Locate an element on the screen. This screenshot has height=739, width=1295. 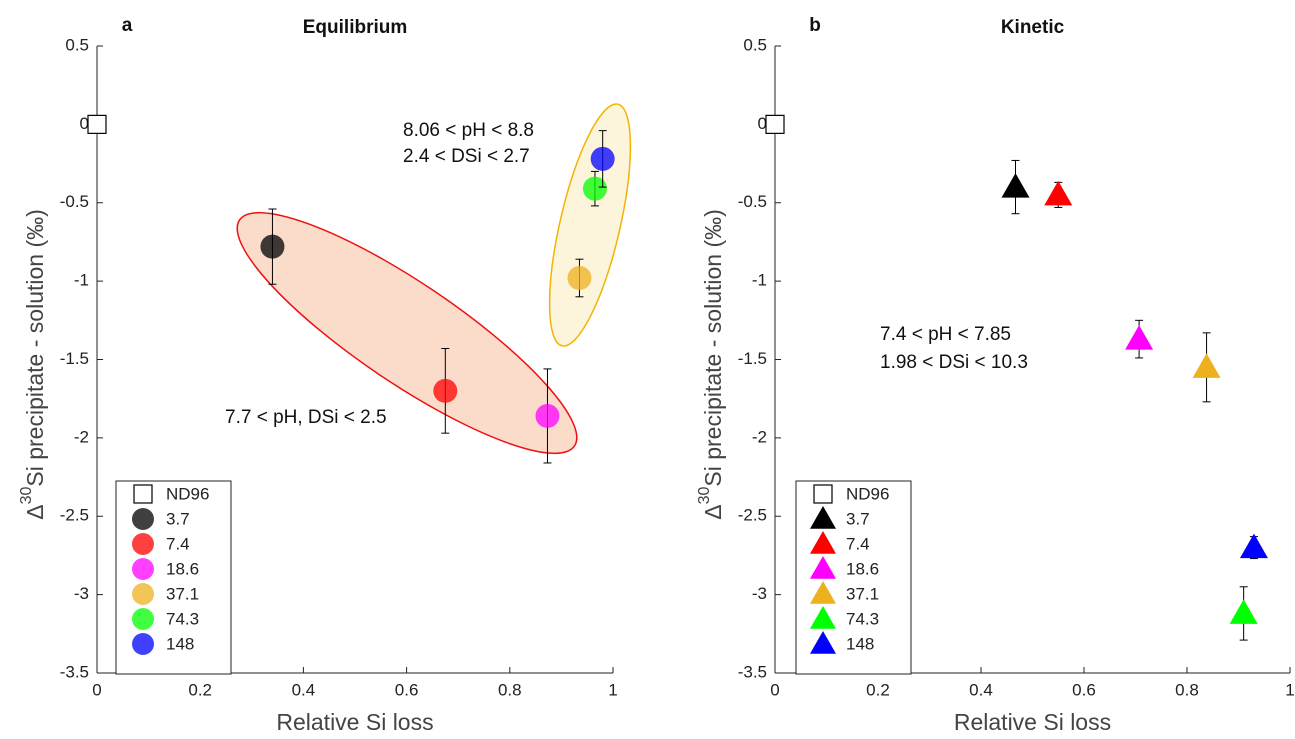
legend-box is located at coordinates (853, 577).